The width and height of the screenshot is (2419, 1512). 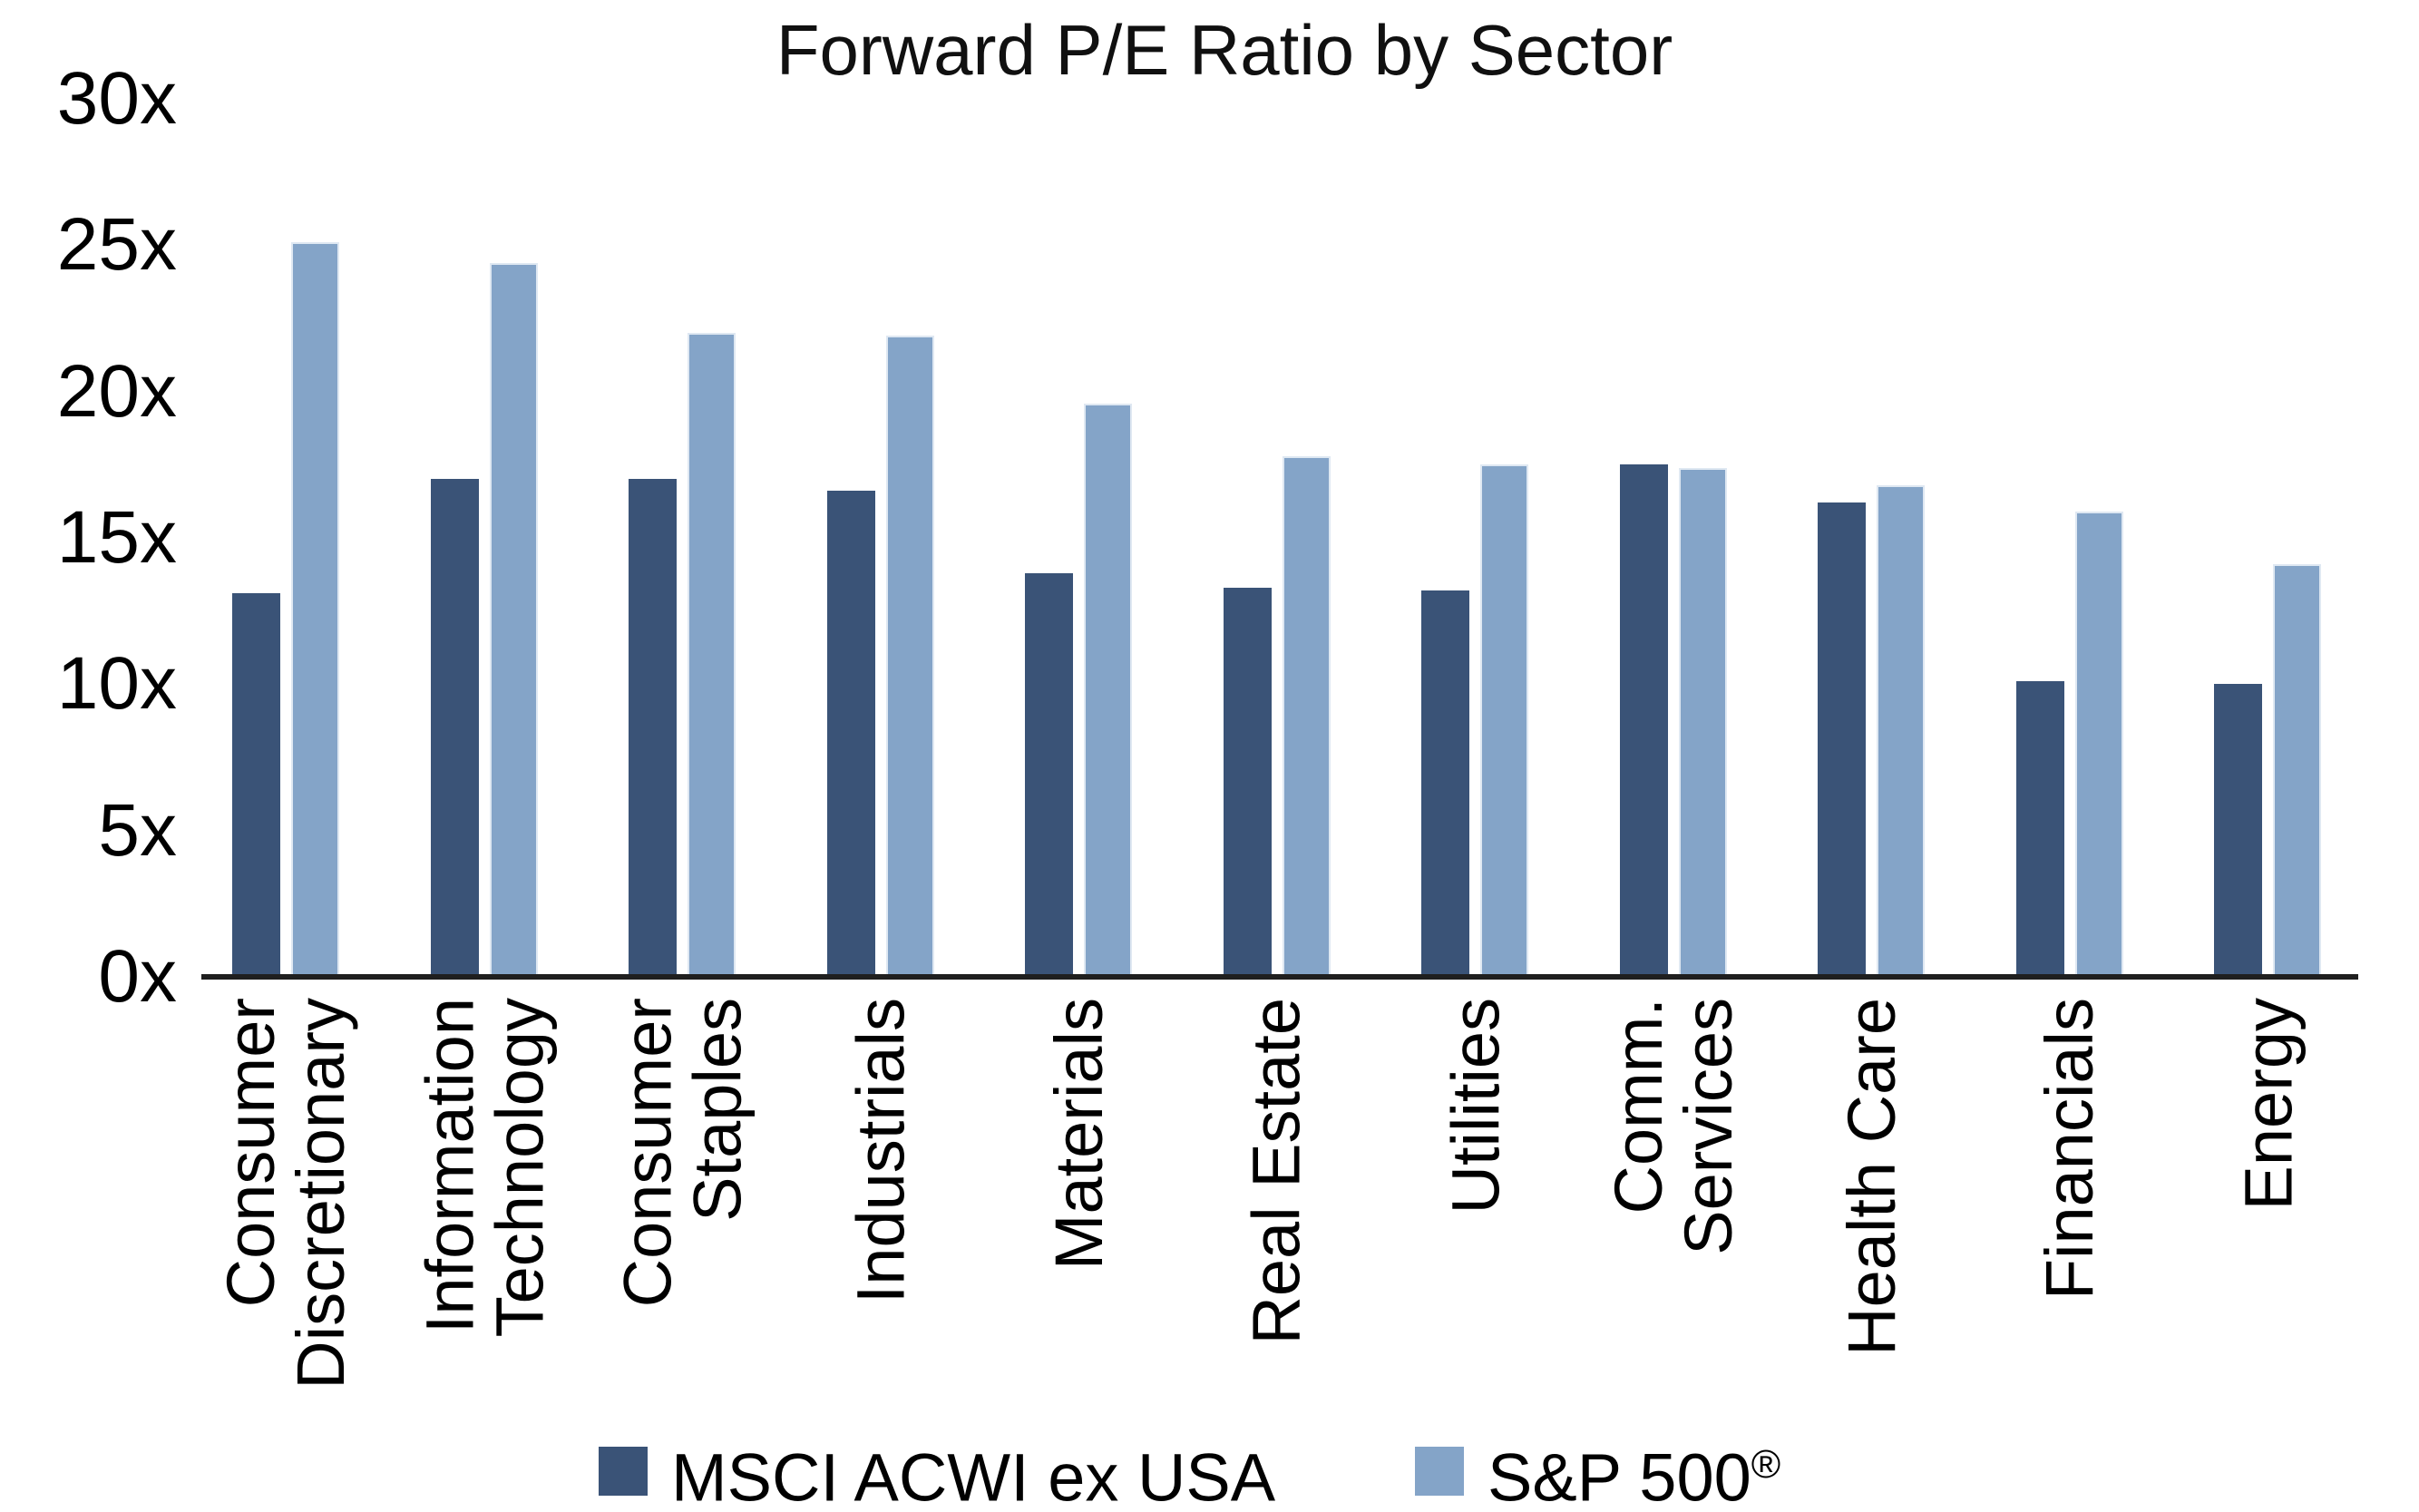 I want to click on x-axis-label-information-technology: Information Technology, so click(x=484, y=1168).